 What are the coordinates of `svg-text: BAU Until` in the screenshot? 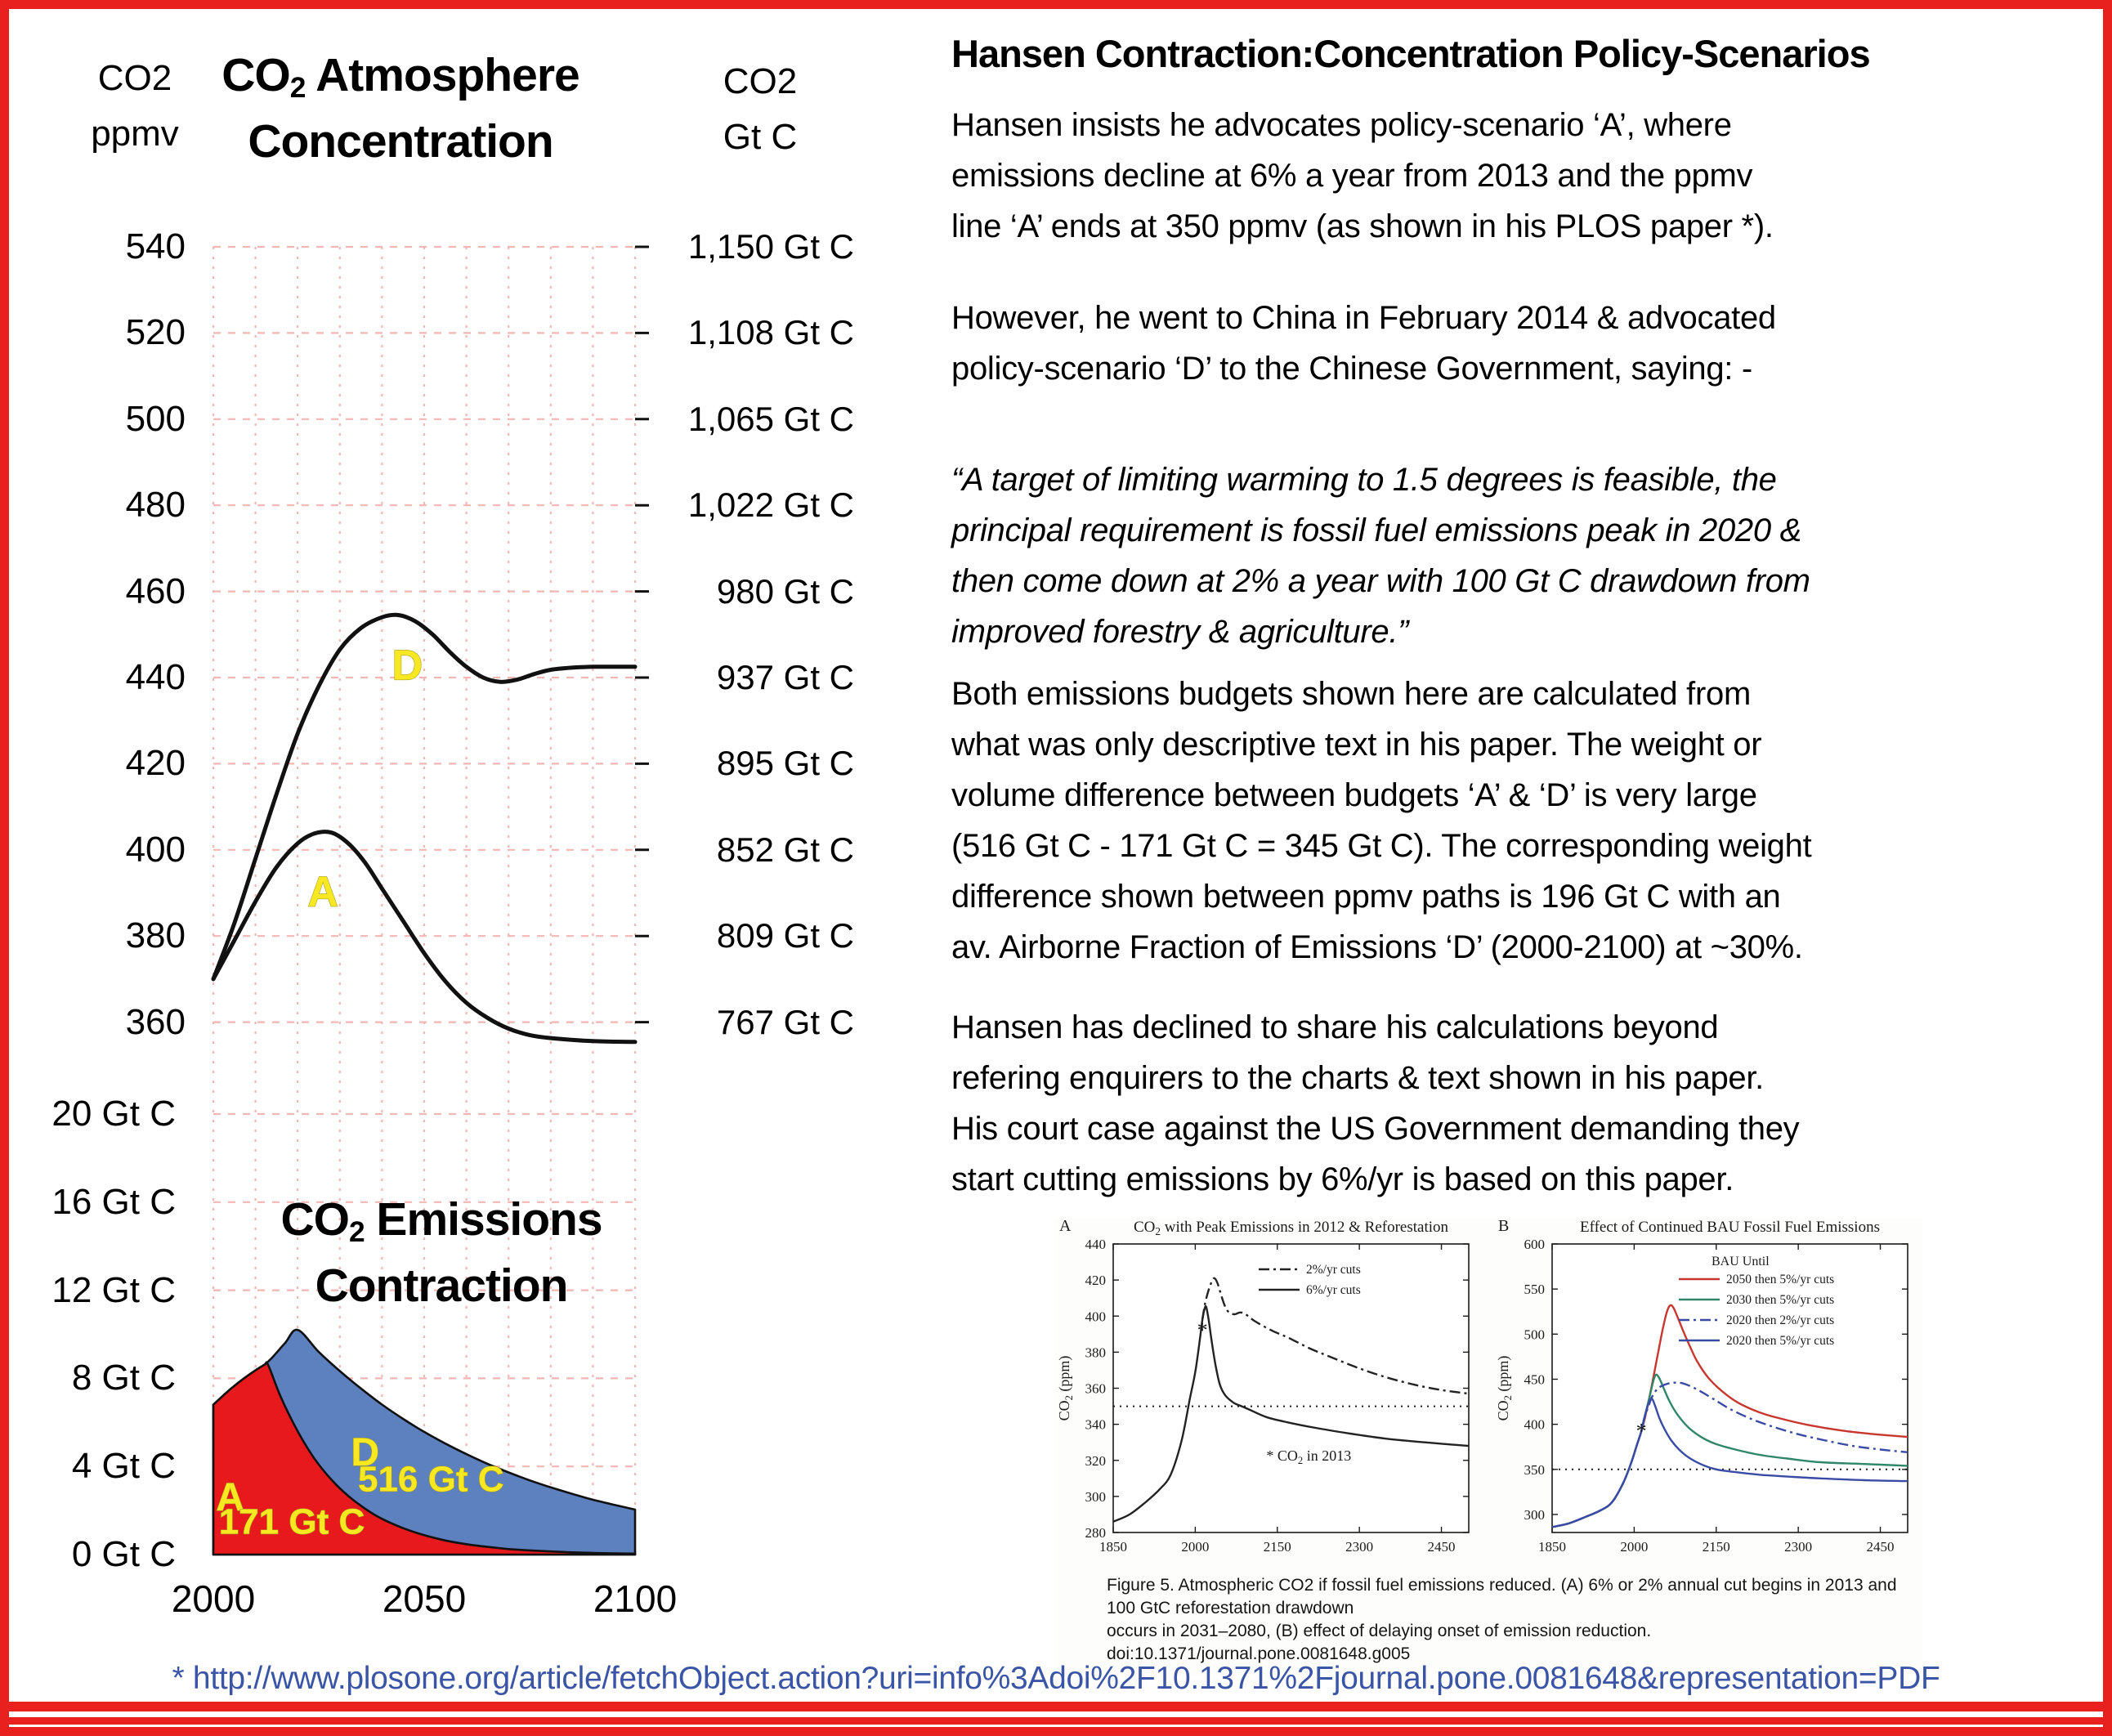 It's located at (1741, 1261).